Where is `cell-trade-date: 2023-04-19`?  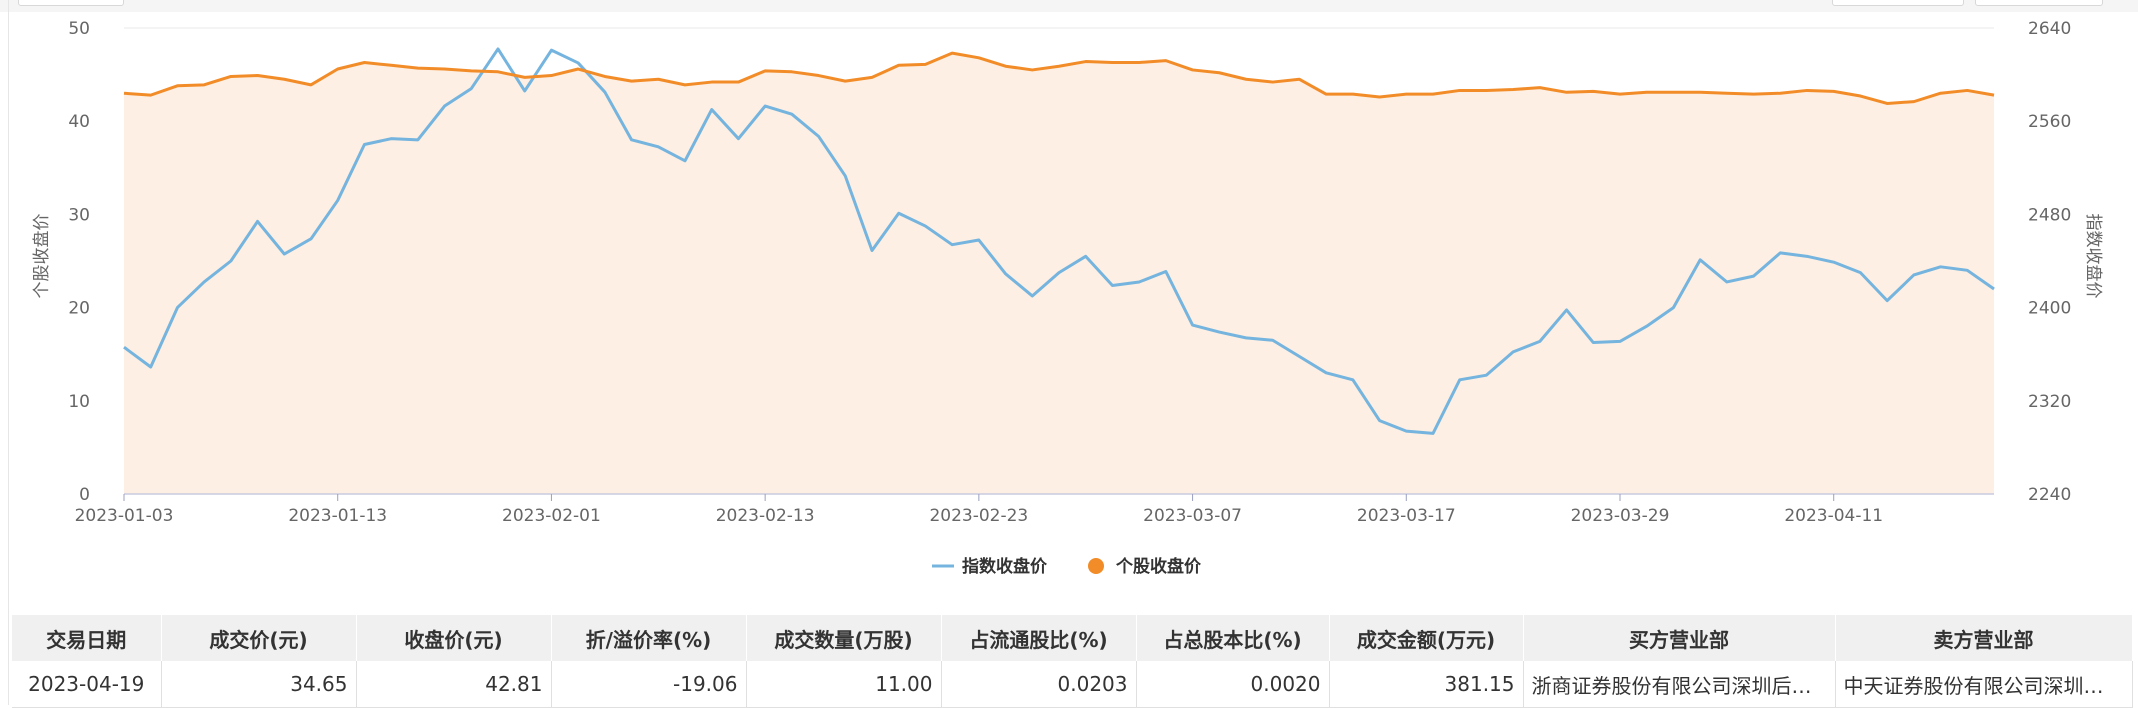
cell-trade-date: 2023-04-19 is located at coordinates (87, 684).